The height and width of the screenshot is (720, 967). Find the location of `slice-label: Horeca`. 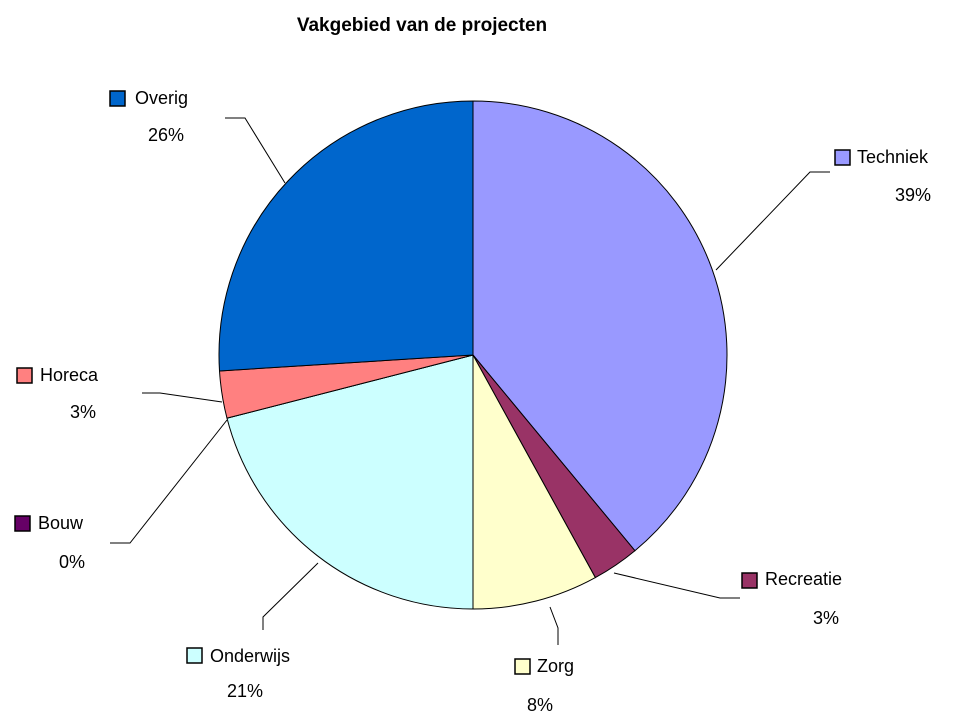

slice-label: Horeca is located at coordinates (69, 375).